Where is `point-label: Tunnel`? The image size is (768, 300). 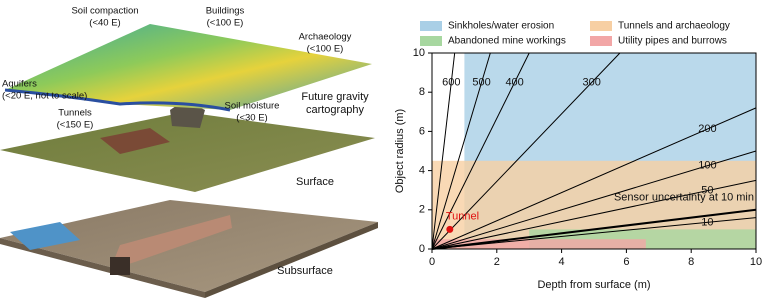
point-label: Tunnel is located at coordinates (462, 216).